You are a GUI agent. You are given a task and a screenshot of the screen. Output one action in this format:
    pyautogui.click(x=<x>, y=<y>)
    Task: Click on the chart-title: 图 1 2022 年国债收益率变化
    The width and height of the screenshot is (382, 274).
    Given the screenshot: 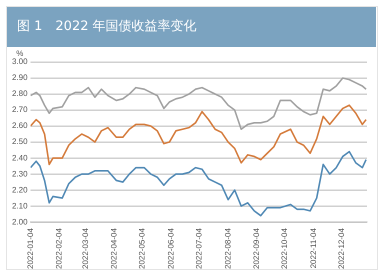 What is the action you would take?
    pyautogui.click(x=191, y=27)
    